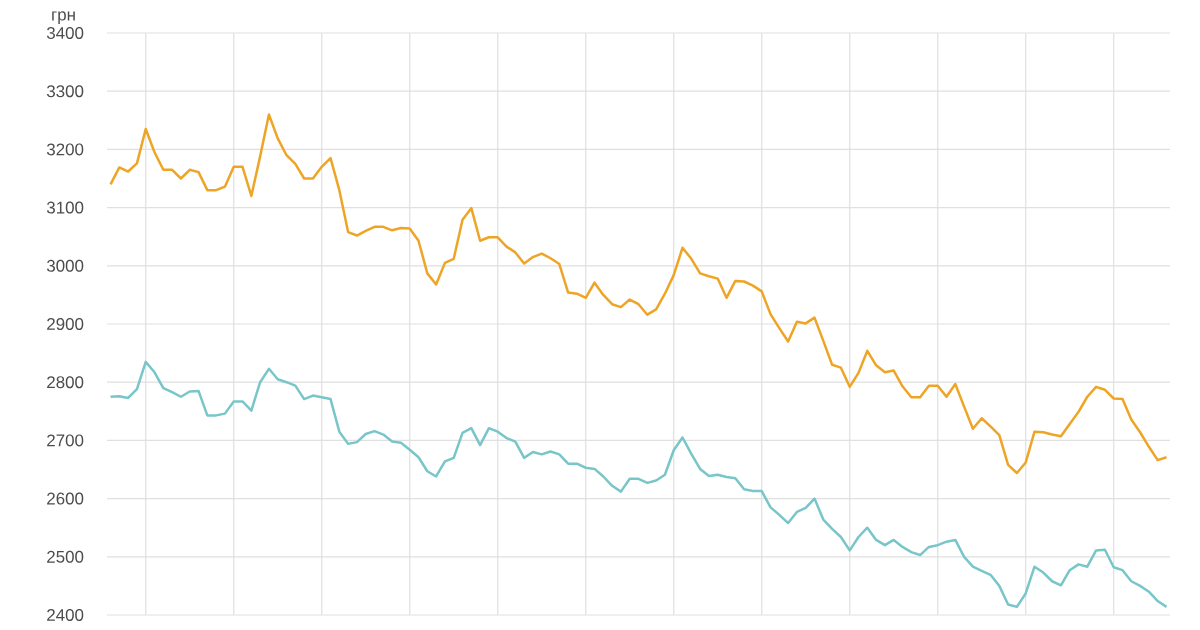  What do you see at coordinates (65, 91) in the screenshot?
I see `y-tick-label: 3300` at bounding box center [65, 91].